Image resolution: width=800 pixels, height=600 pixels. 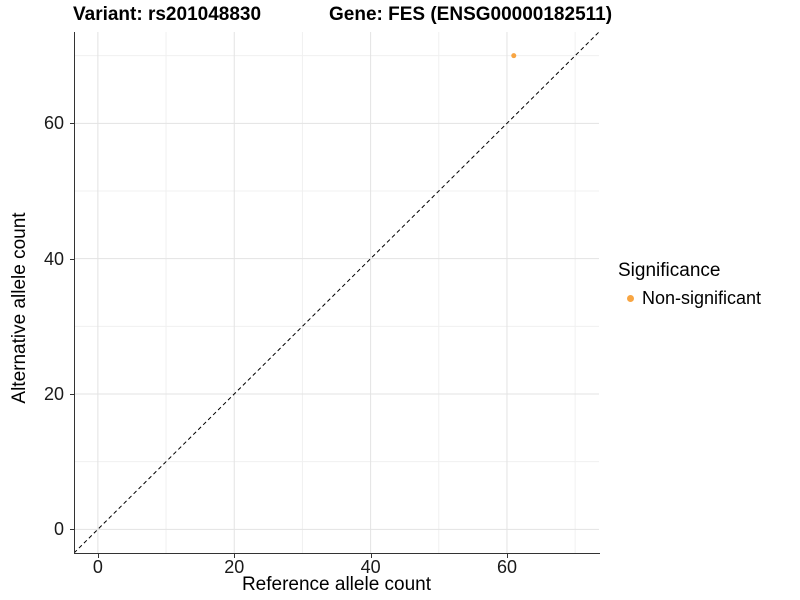 I want to click on x-tick-label: 20, so click(x=234, y=567).